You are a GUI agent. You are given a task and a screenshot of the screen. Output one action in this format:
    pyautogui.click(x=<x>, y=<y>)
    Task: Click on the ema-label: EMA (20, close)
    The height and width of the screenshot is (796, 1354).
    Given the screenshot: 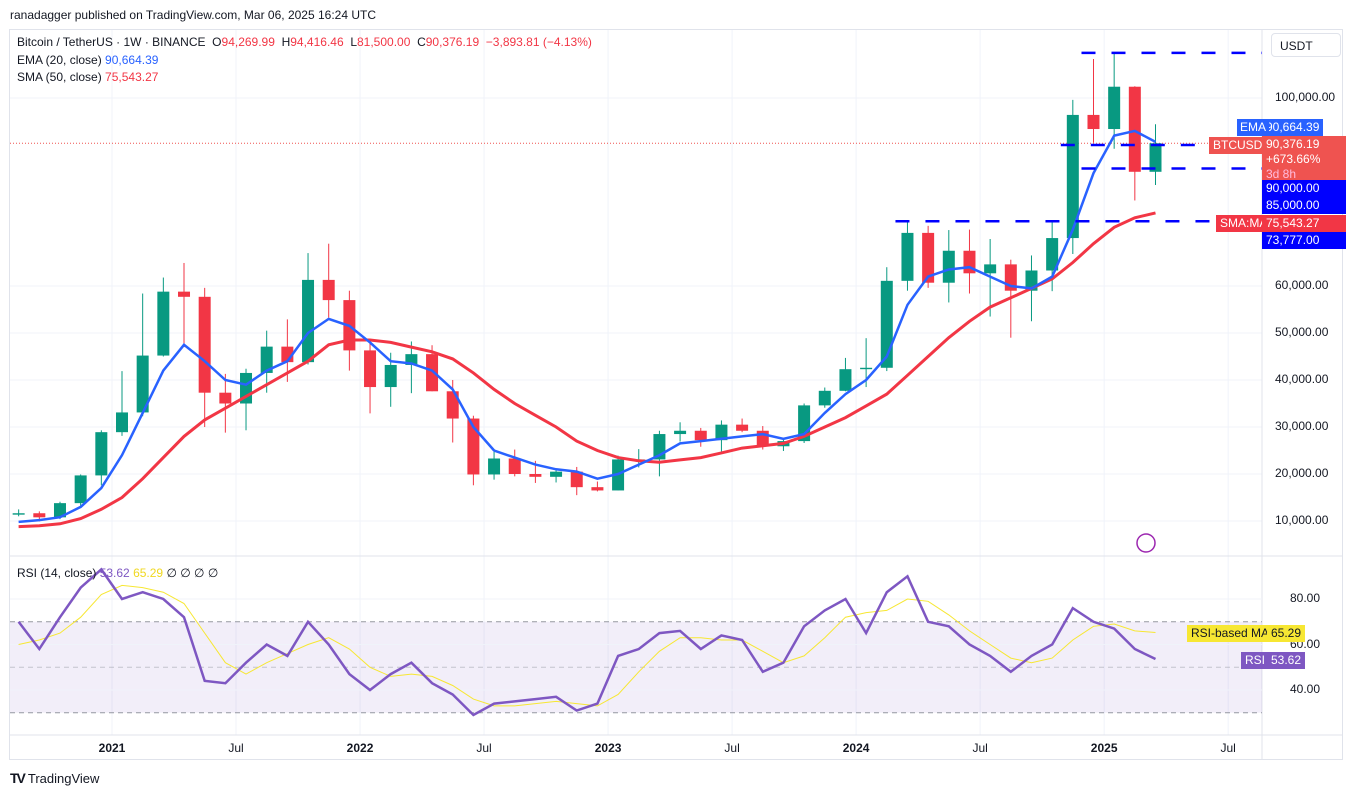 What is the action you would take?
    pyautogui.click(x=59, y=60)
    